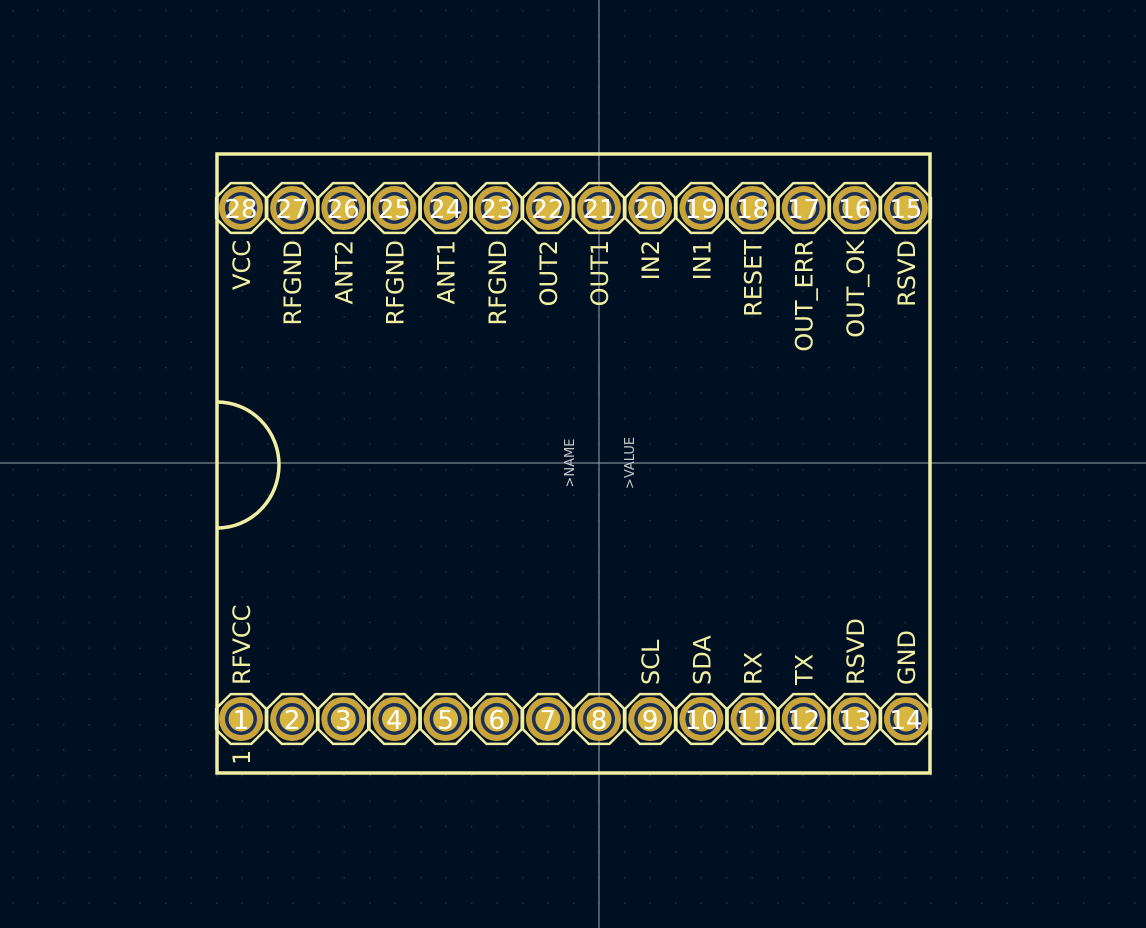 The height and width of the screenshot is (928, 1146). I want to click on pad-4: 4, so click(394, 719).